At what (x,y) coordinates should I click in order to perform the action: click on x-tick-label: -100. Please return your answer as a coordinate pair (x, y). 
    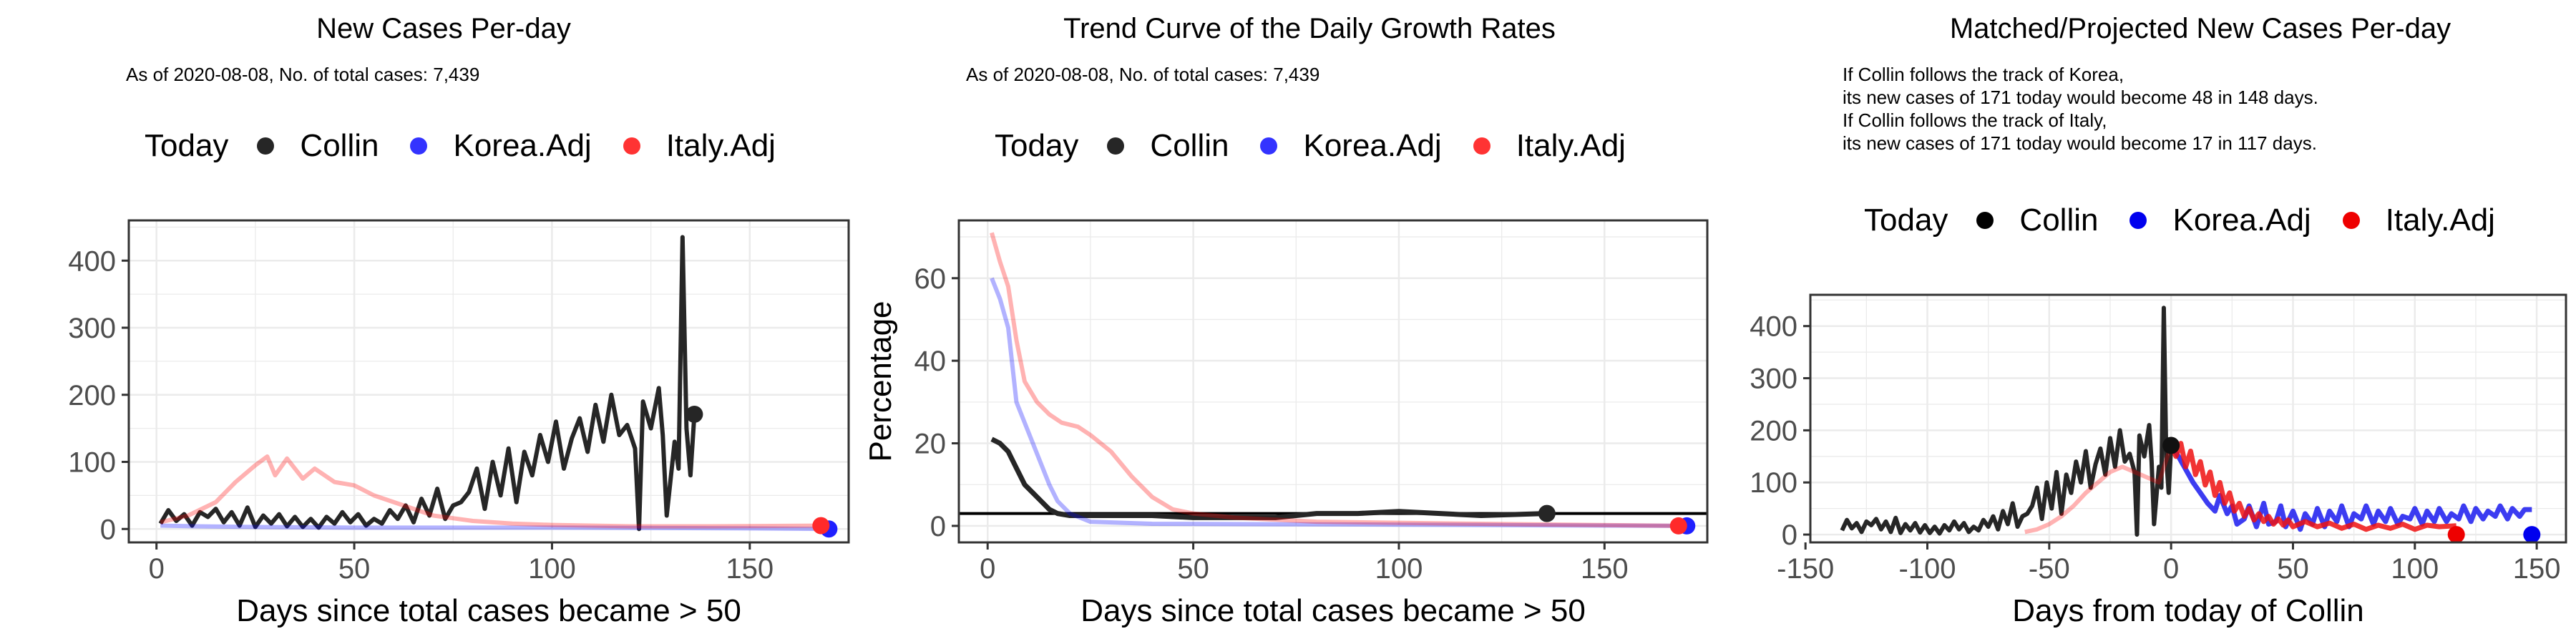
    Looking at the image, I should click on (1927, 569).